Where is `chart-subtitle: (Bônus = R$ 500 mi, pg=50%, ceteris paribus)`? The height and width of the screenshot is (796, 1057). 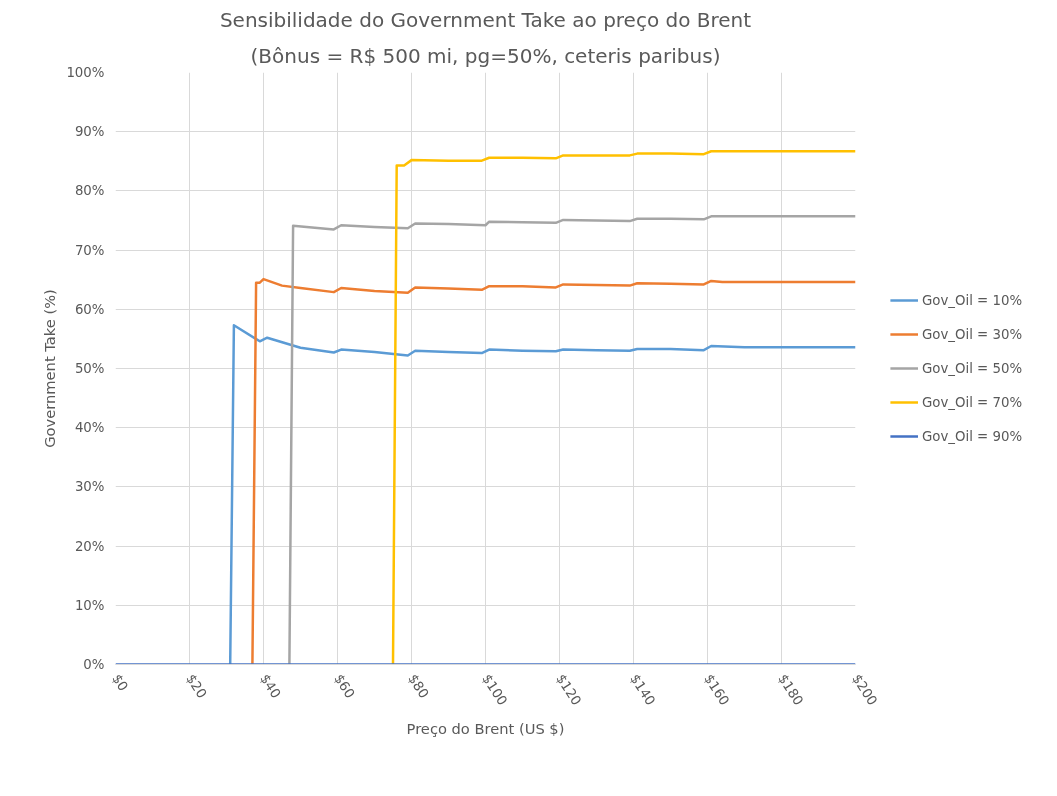
chart-subtitle: (Bônus = R$ 500 mi, pg=50%, ceteris paribus) is located at coordinates (485, 55).